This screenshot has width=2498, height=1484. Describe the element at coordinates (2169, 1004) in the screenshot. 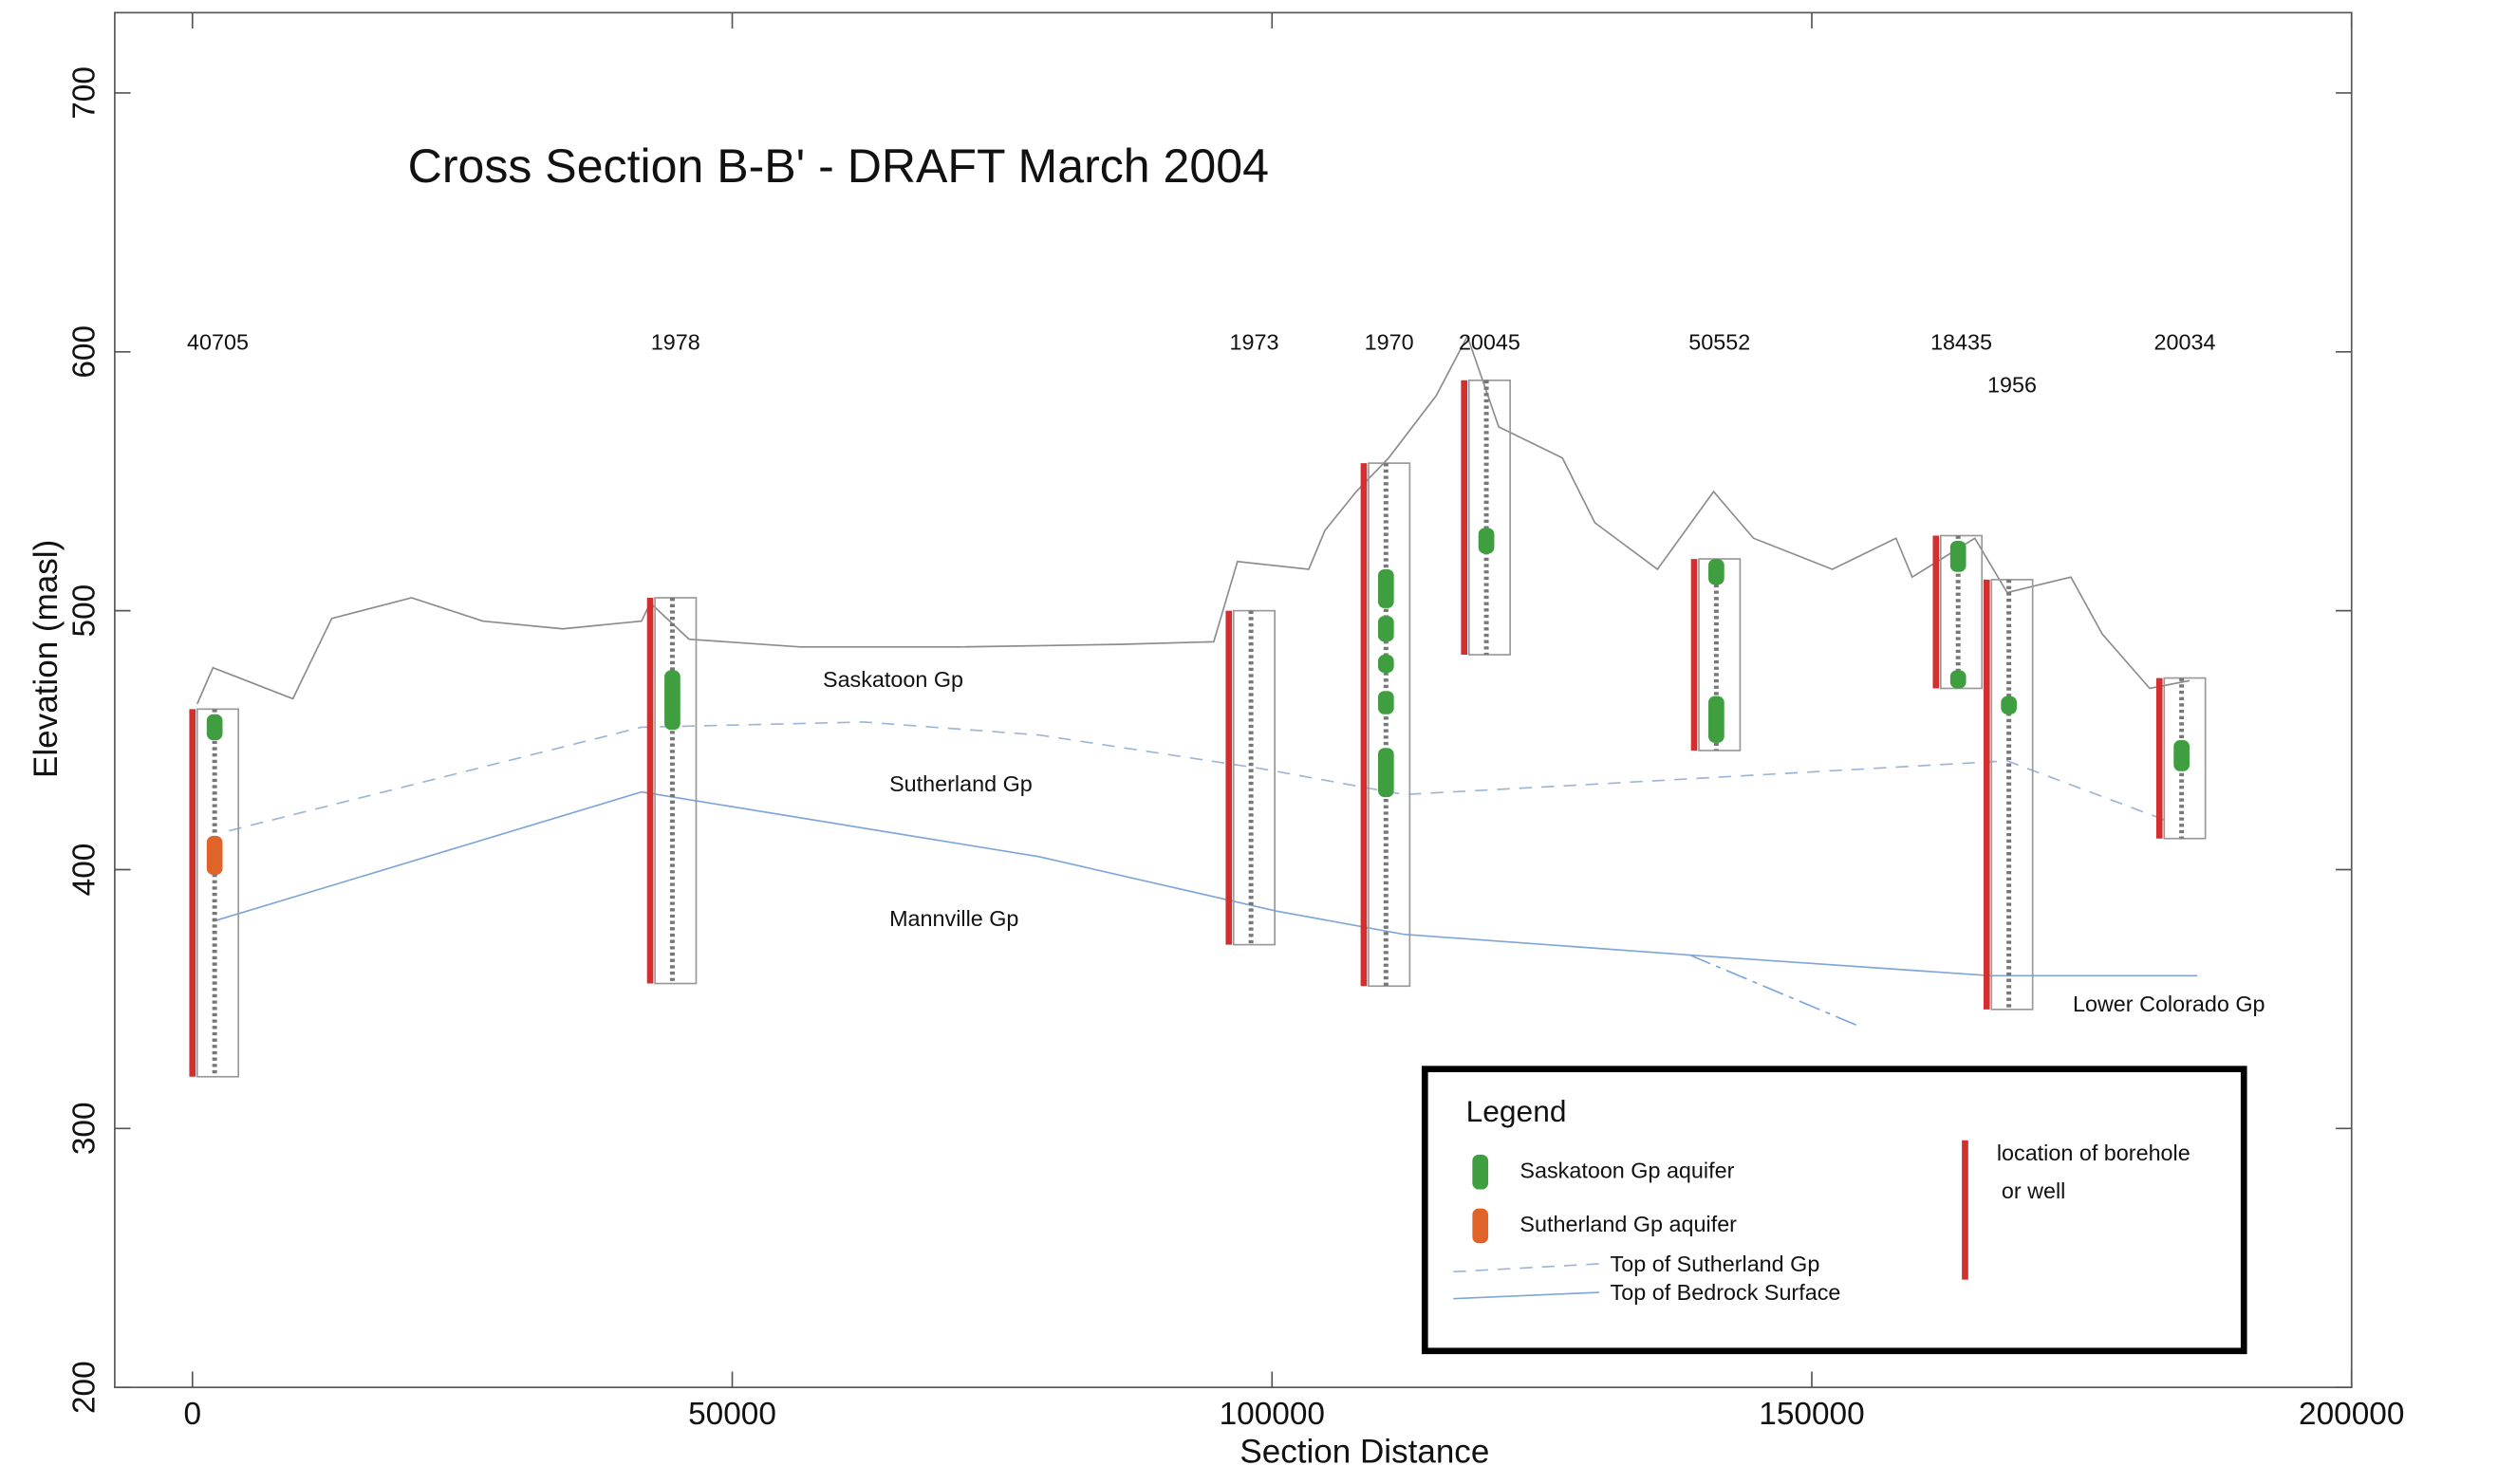

I see `formation-label: Lower Colorado Gp` at that location.